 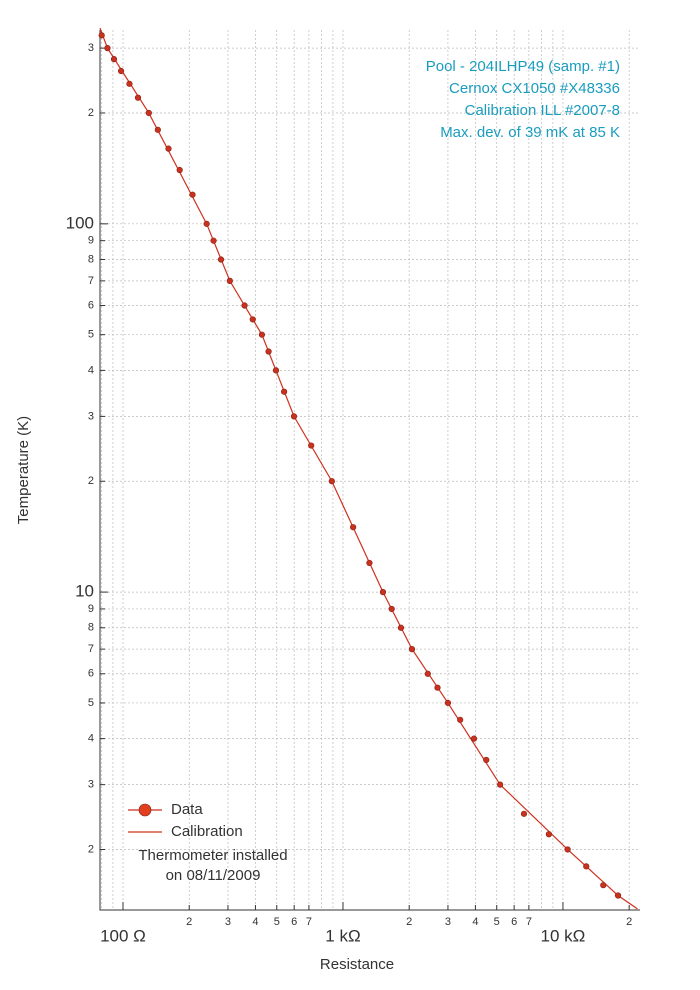 I want to click on annotation: Cernox CX1050 #X48336, so click(x=534, y=88).